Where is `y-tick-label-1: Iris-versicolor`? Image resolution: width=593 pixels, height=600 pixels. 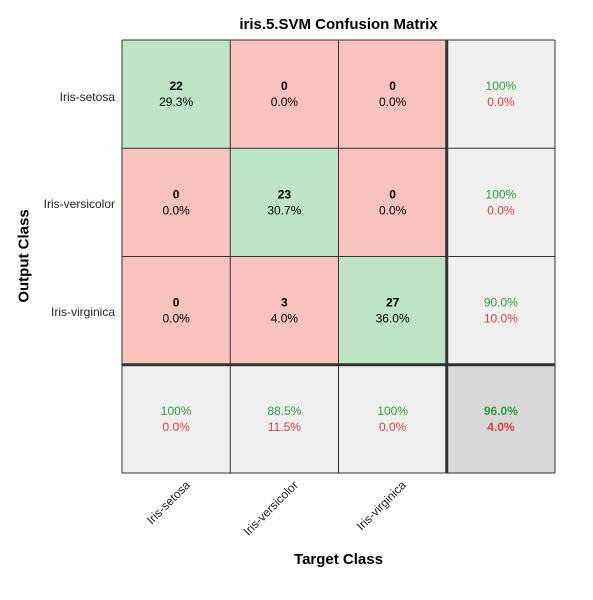
y-tick-label-1: Iris-versicolor is located at coordinates (79, 204).